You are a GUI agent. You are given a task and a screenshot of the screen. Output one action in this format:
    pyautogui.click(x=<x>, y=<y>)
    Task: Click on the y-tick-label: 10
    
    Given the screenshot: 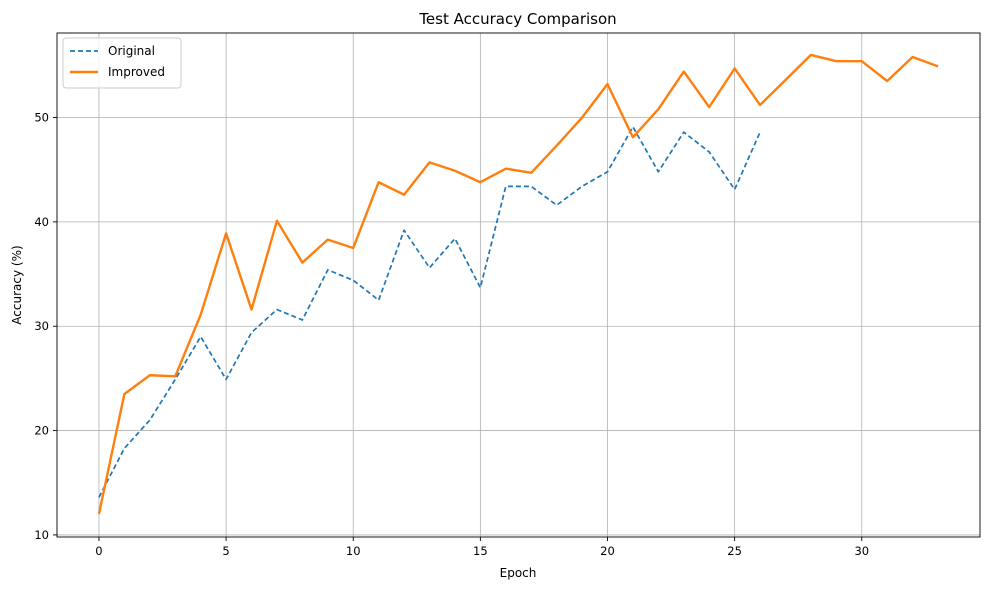 What is the action you would take?
    pyautogui.click(x=41, y=535)
    